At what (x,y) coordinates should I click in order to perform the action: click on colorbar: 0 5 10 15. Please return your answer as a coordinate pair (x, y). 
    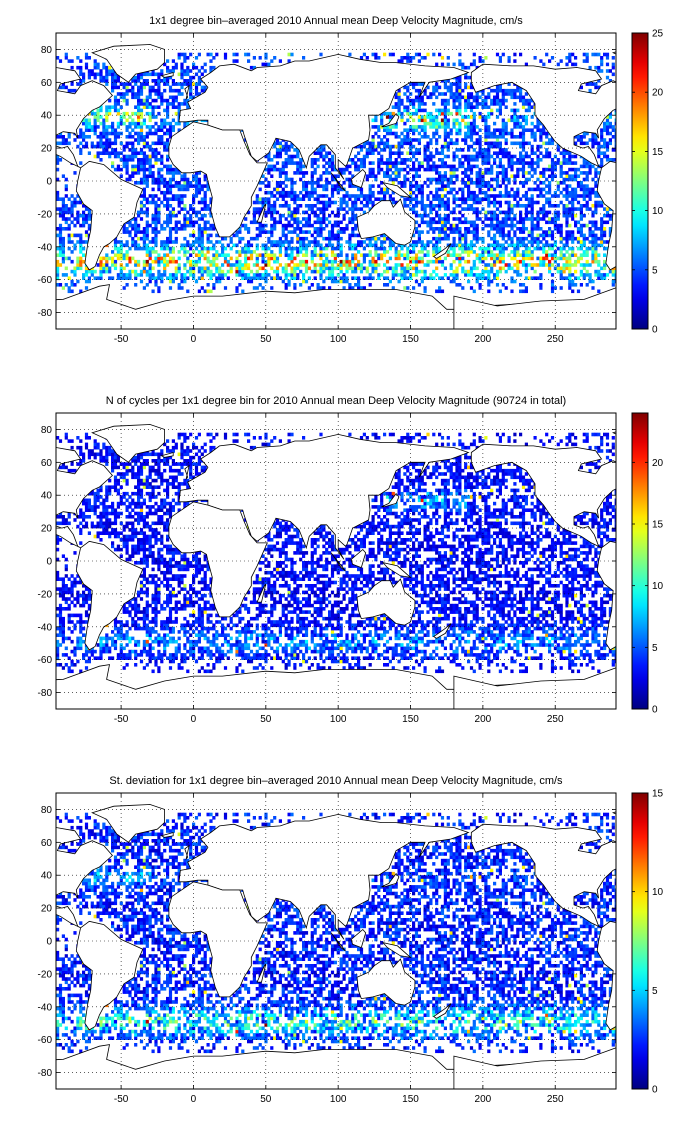
    Looking at the image, I should click on (647, 942).